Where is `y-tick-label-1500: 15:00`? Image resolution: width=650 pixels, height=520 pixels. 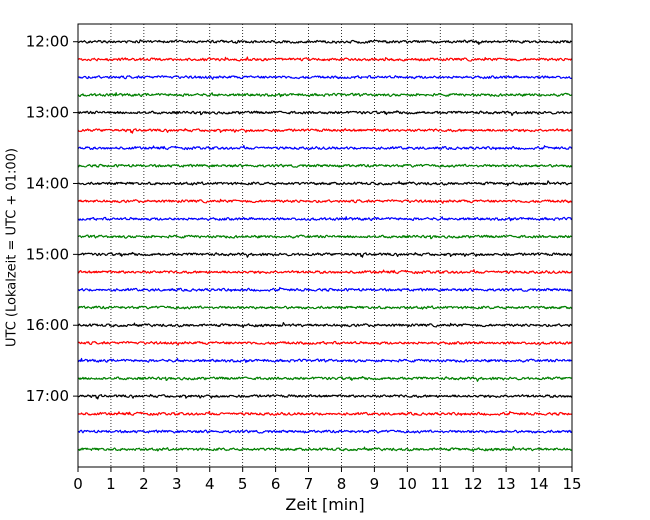
y-tick-label-1500: 15:00 is located at coordinates (47, 254).